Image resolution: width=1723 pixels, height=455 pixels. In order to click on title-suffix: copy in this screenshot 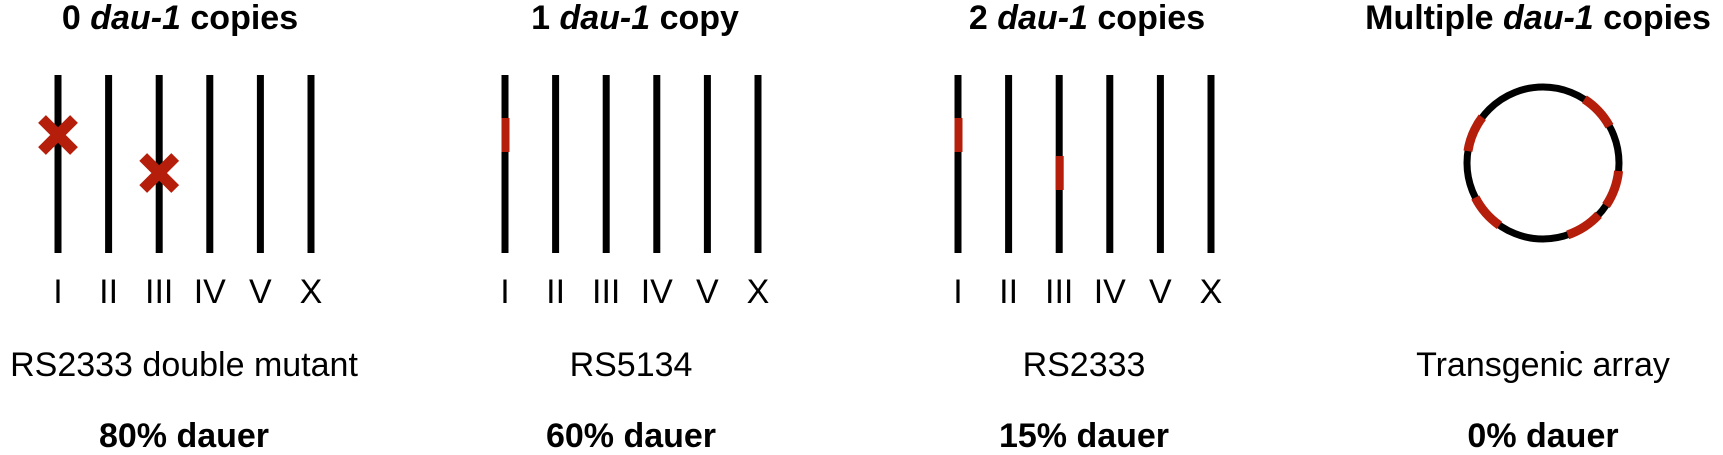, I will do `click(699, 18)`.